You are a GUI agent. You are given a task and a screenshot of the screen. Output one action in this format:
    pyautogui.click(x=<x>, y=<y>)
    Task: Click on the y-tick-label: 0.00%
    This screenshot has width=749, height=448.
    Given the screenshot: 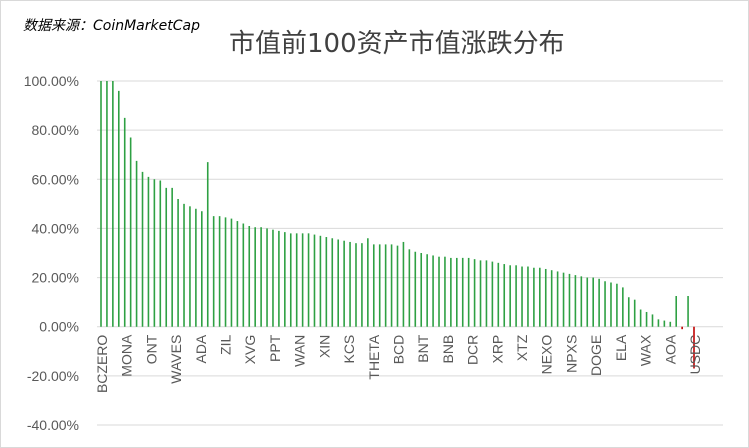 What is the action you would take?
    pyautogui.click(x=59, y=327)
    